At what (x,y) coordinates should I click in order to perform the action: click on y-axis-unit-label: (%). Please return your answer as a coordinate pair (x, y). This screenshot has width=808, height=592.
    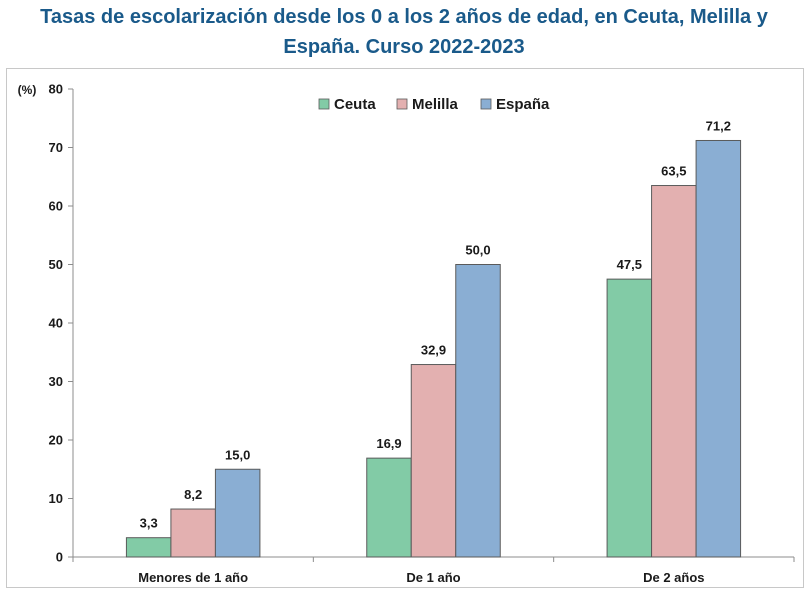
    Looking at the image, I should click on (27, 90).